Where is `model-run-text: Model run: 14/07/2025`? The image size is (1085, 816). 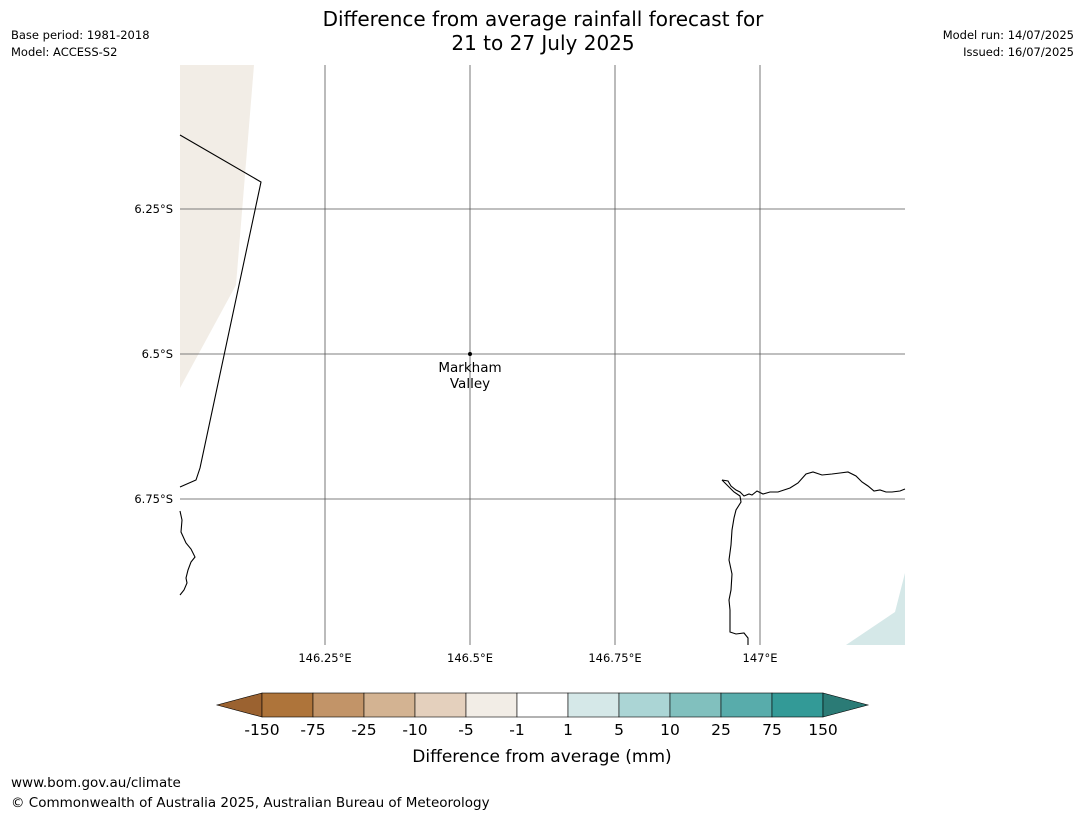
model-run-text: Model run: 14/07/2025 is located at coordinates (1008, 35).